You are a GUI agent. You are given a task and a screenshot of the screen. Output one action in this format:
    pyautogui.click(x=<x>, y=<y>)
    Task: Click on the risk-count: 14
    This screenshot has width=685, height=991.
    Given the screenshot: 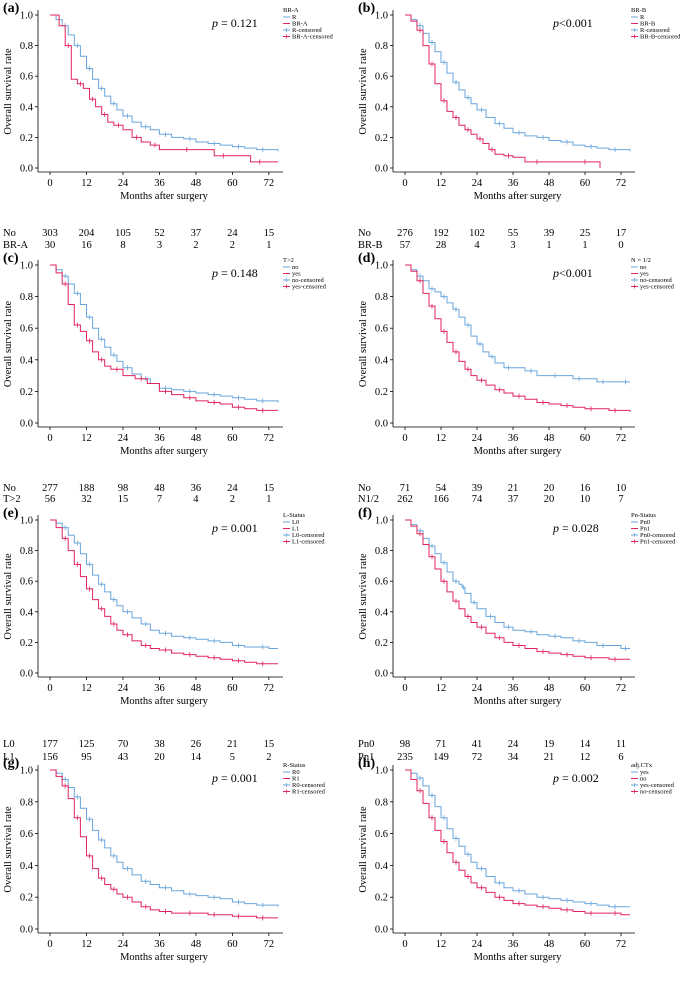 What is the action you would take?
    pyautogui.click(x=585, y=744)
    